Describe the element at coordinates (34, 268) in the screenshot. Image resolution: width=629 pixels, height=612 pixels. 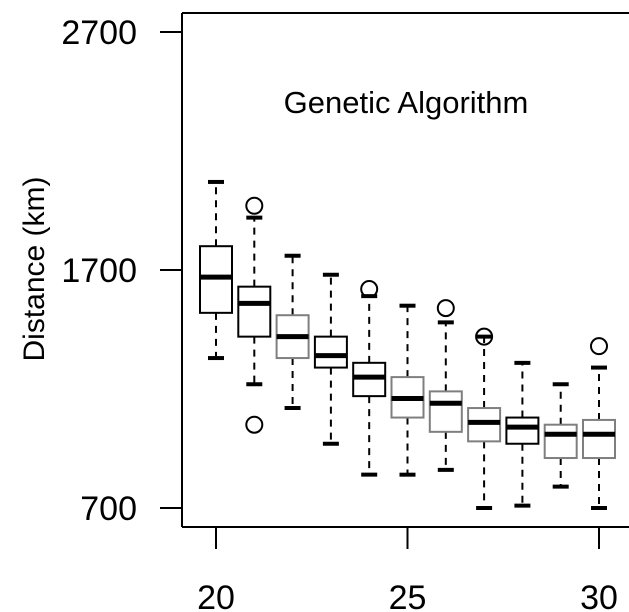
I see `y-axis-title: Distance (km)` at that location.